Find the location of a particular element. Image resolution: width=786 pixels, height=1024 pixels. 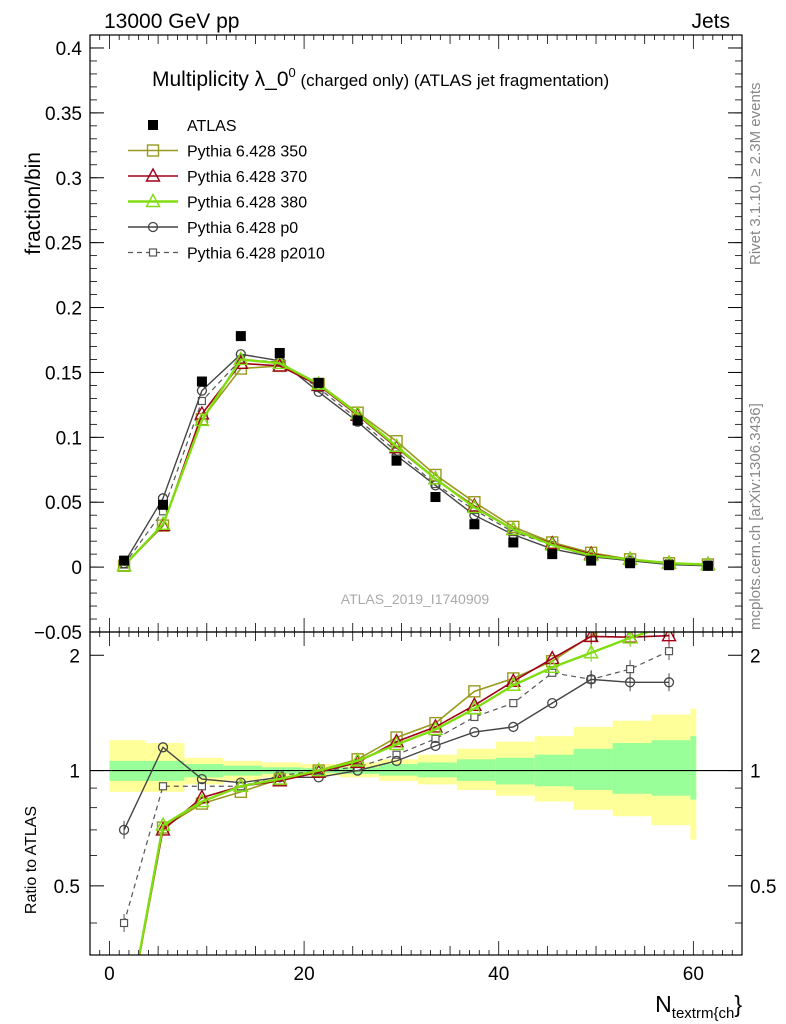

ratio-y-tick-label: 2 is located at coordinates (74, 656).